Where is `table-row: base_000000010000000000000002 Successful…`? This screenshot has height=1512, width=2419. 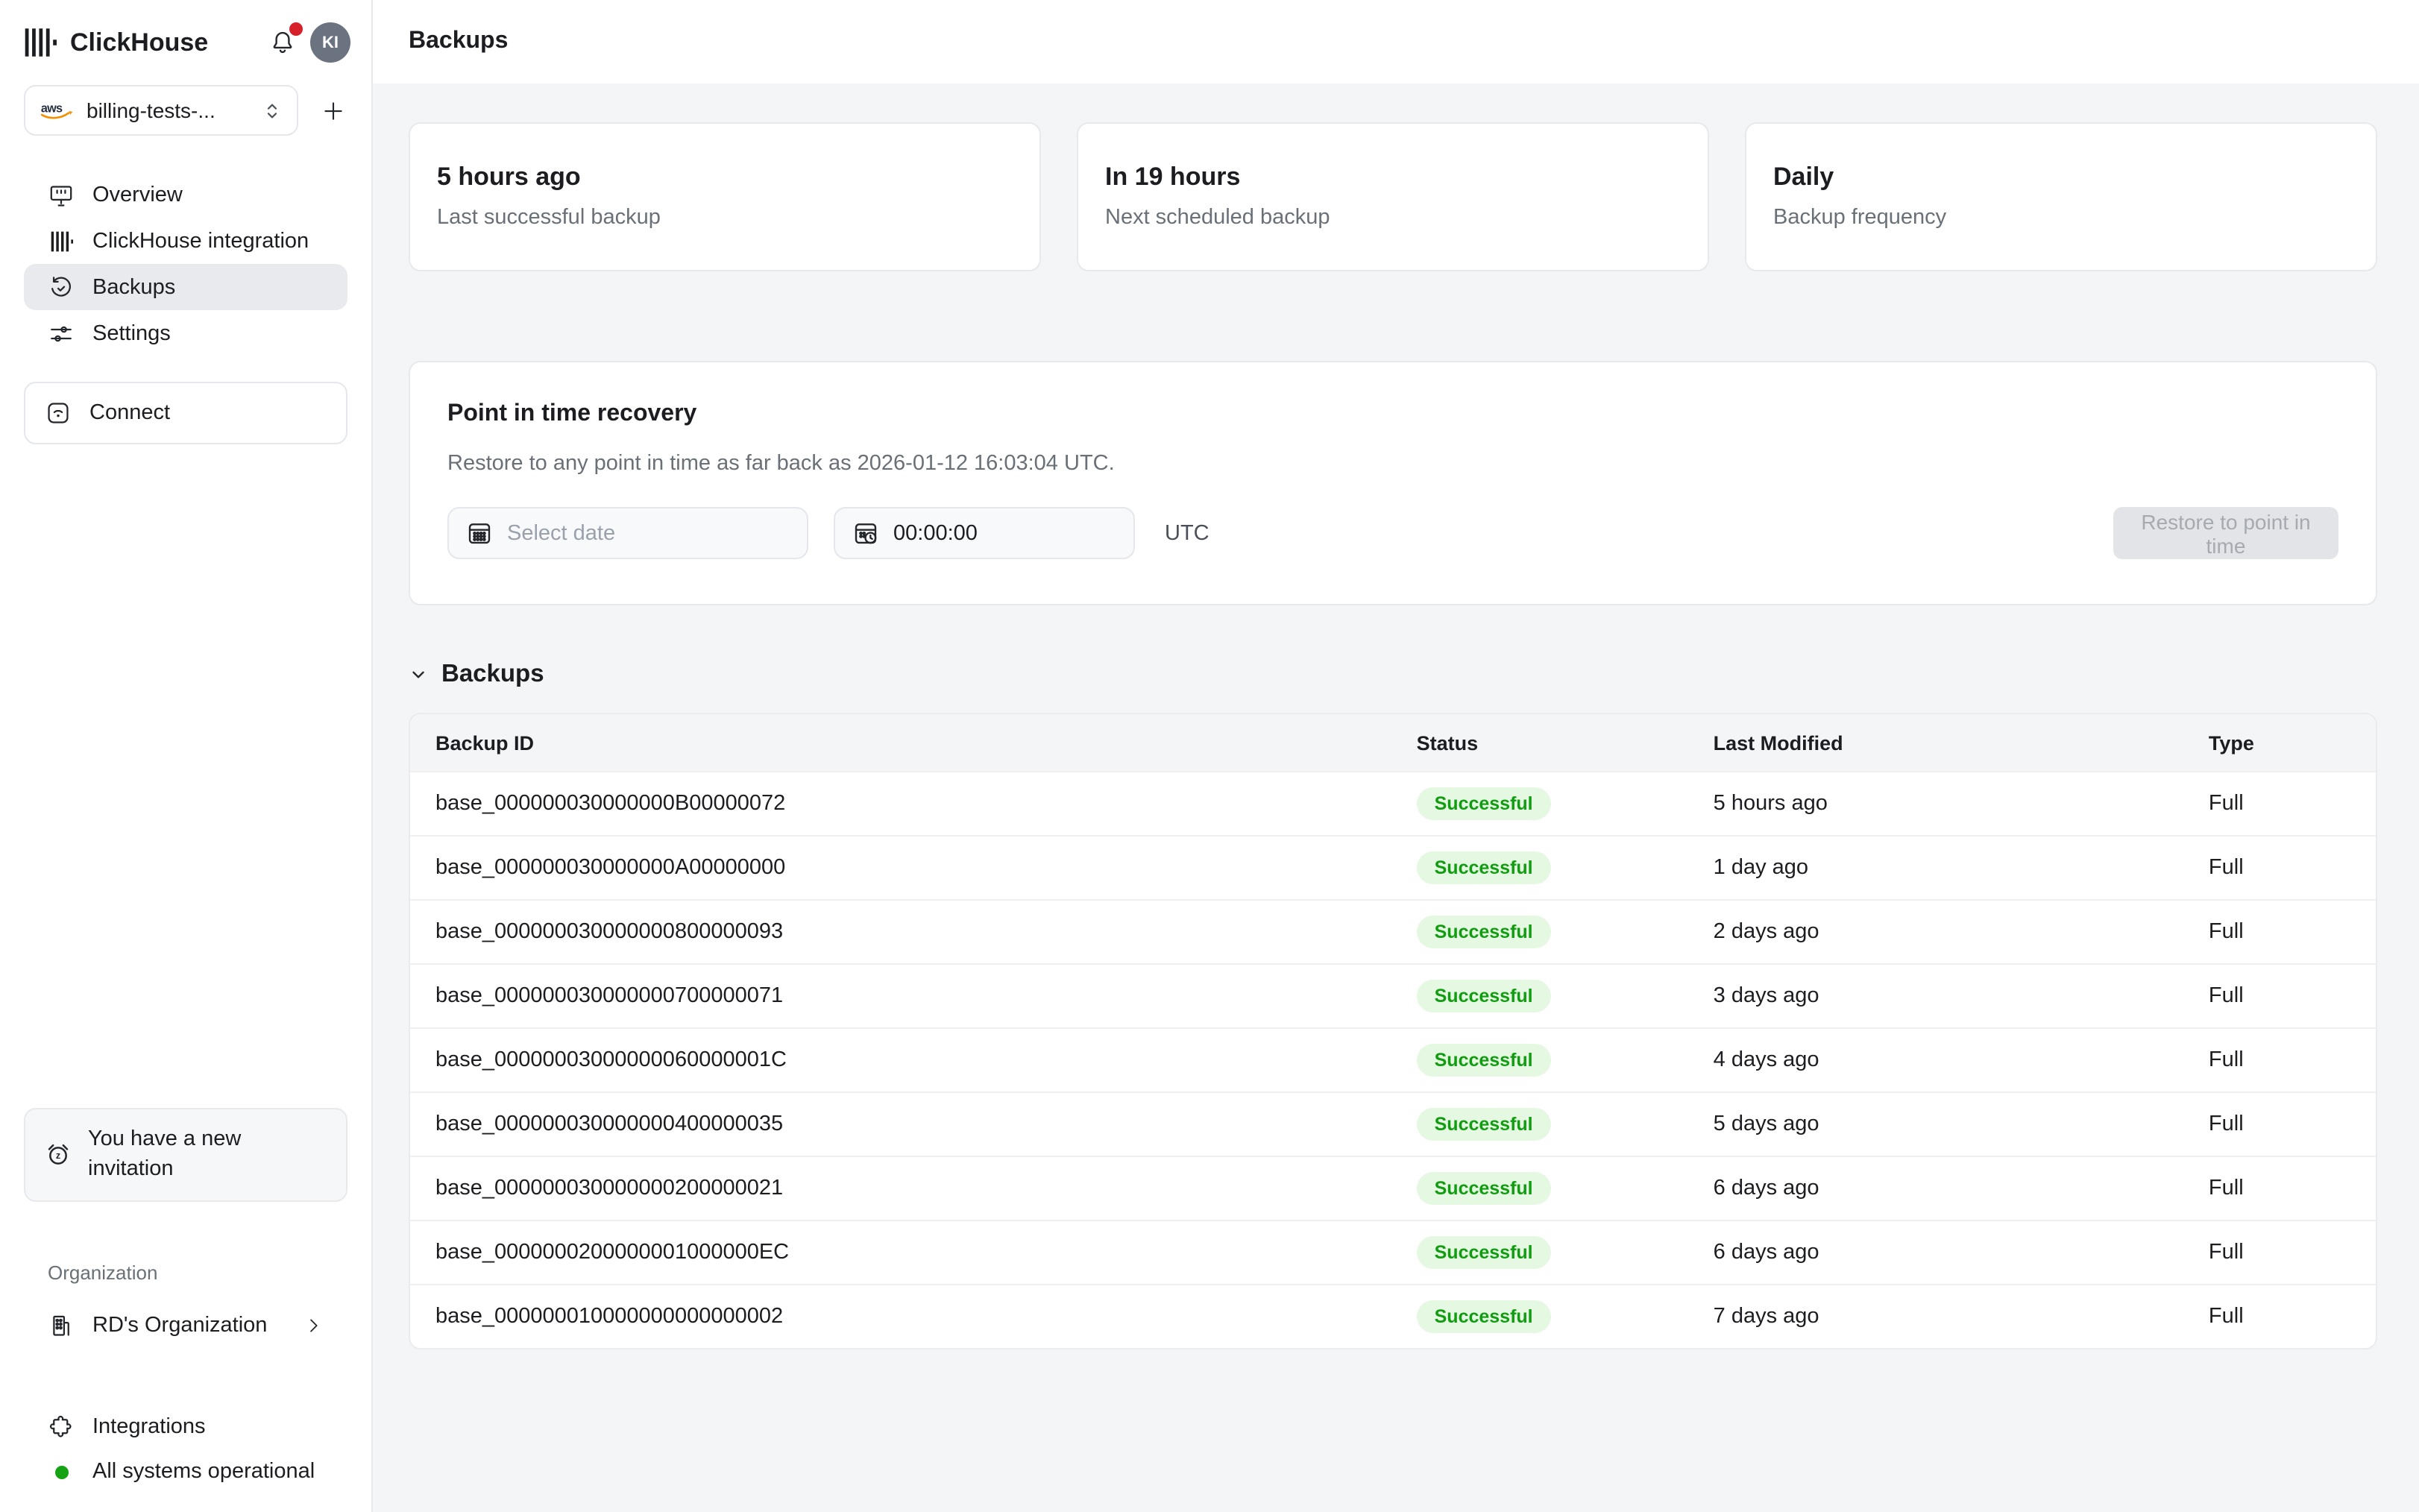 table-row: base_000000010000000000000002 Successful… is located at coordinates (1393, 1316).